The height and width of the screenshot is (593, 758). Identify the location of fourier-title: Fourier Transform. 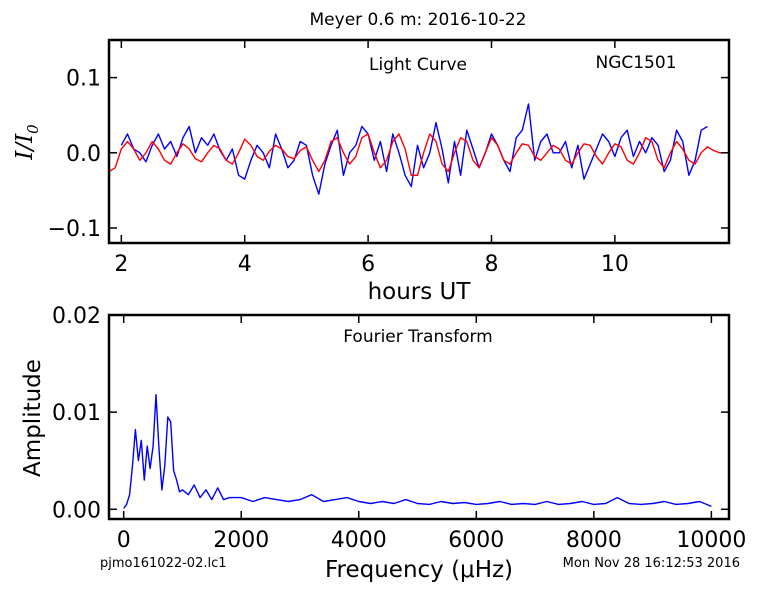
(417, 337).